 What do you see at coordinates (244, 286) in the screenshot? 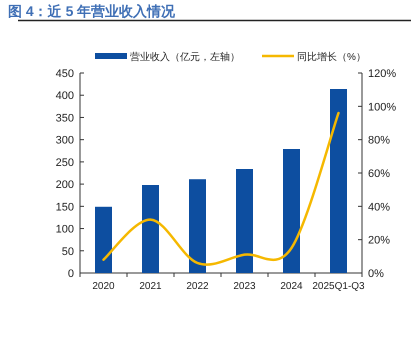
I see `x-tick-label: 2023` at bounding box center [244, 286].